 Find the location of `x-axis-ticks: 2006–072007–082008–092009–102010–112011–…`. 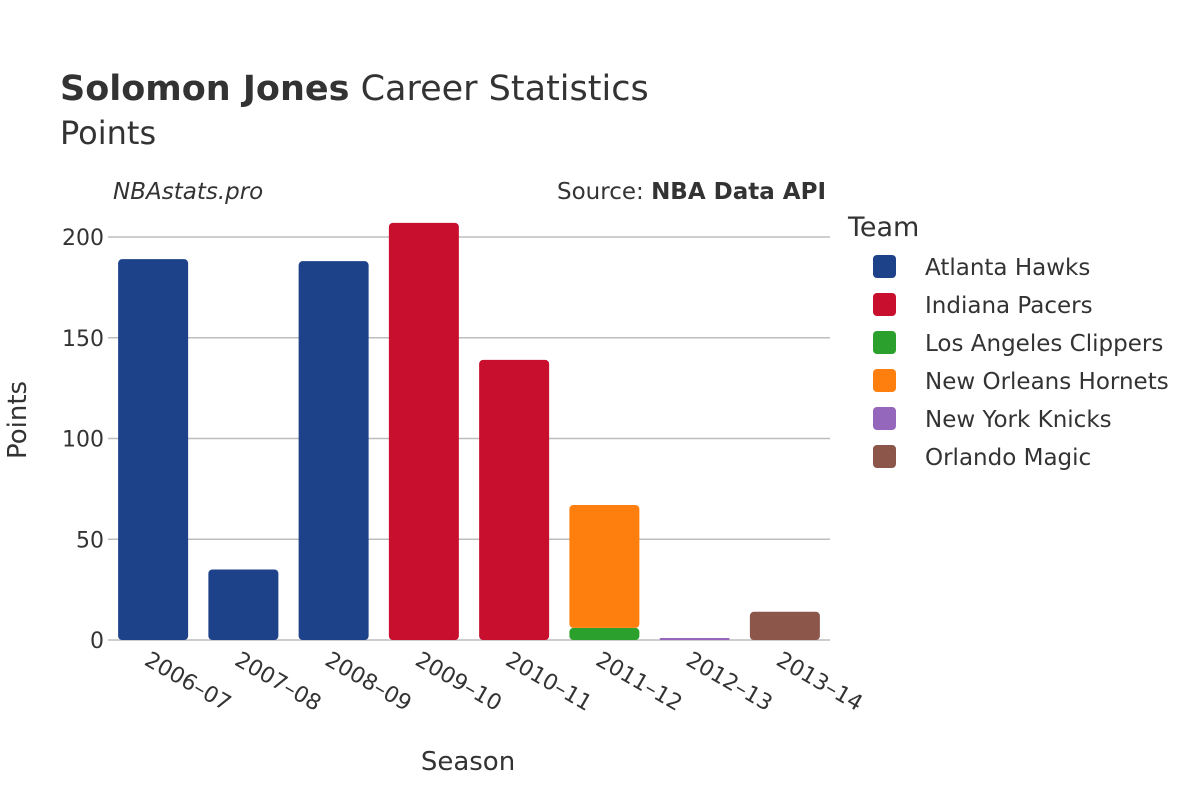

x-axis-ticks: 2006–072007–082008–092009–102010–112011–… is located at coordinates (503, 682).